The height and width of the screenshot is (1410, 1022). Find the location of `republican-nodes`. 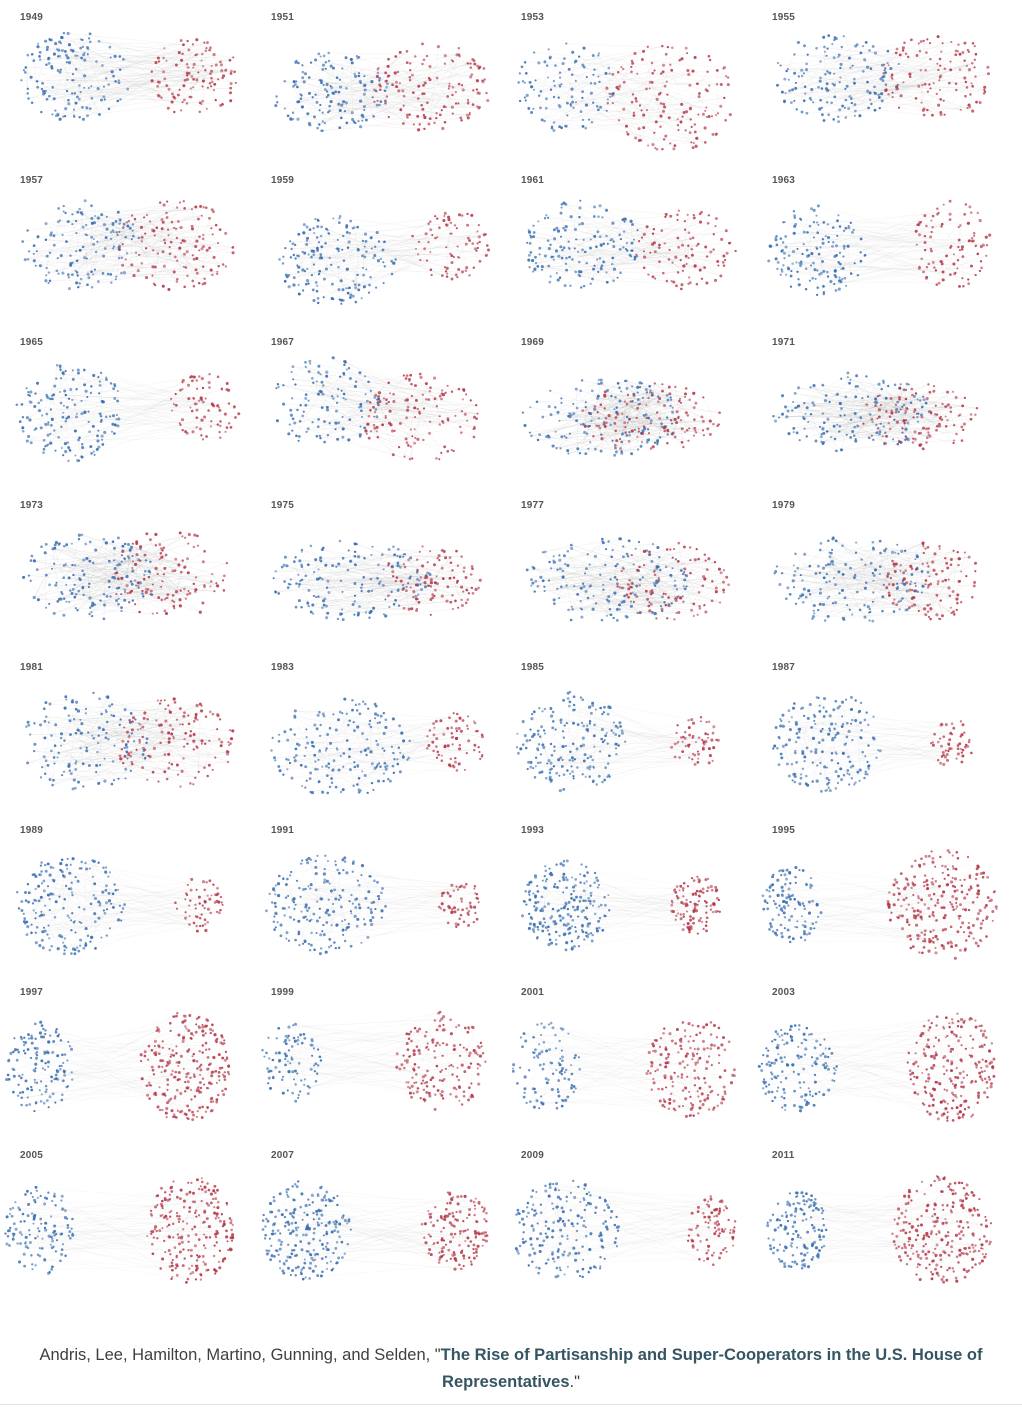

republican-nodes is located at coordinates (176, 742).